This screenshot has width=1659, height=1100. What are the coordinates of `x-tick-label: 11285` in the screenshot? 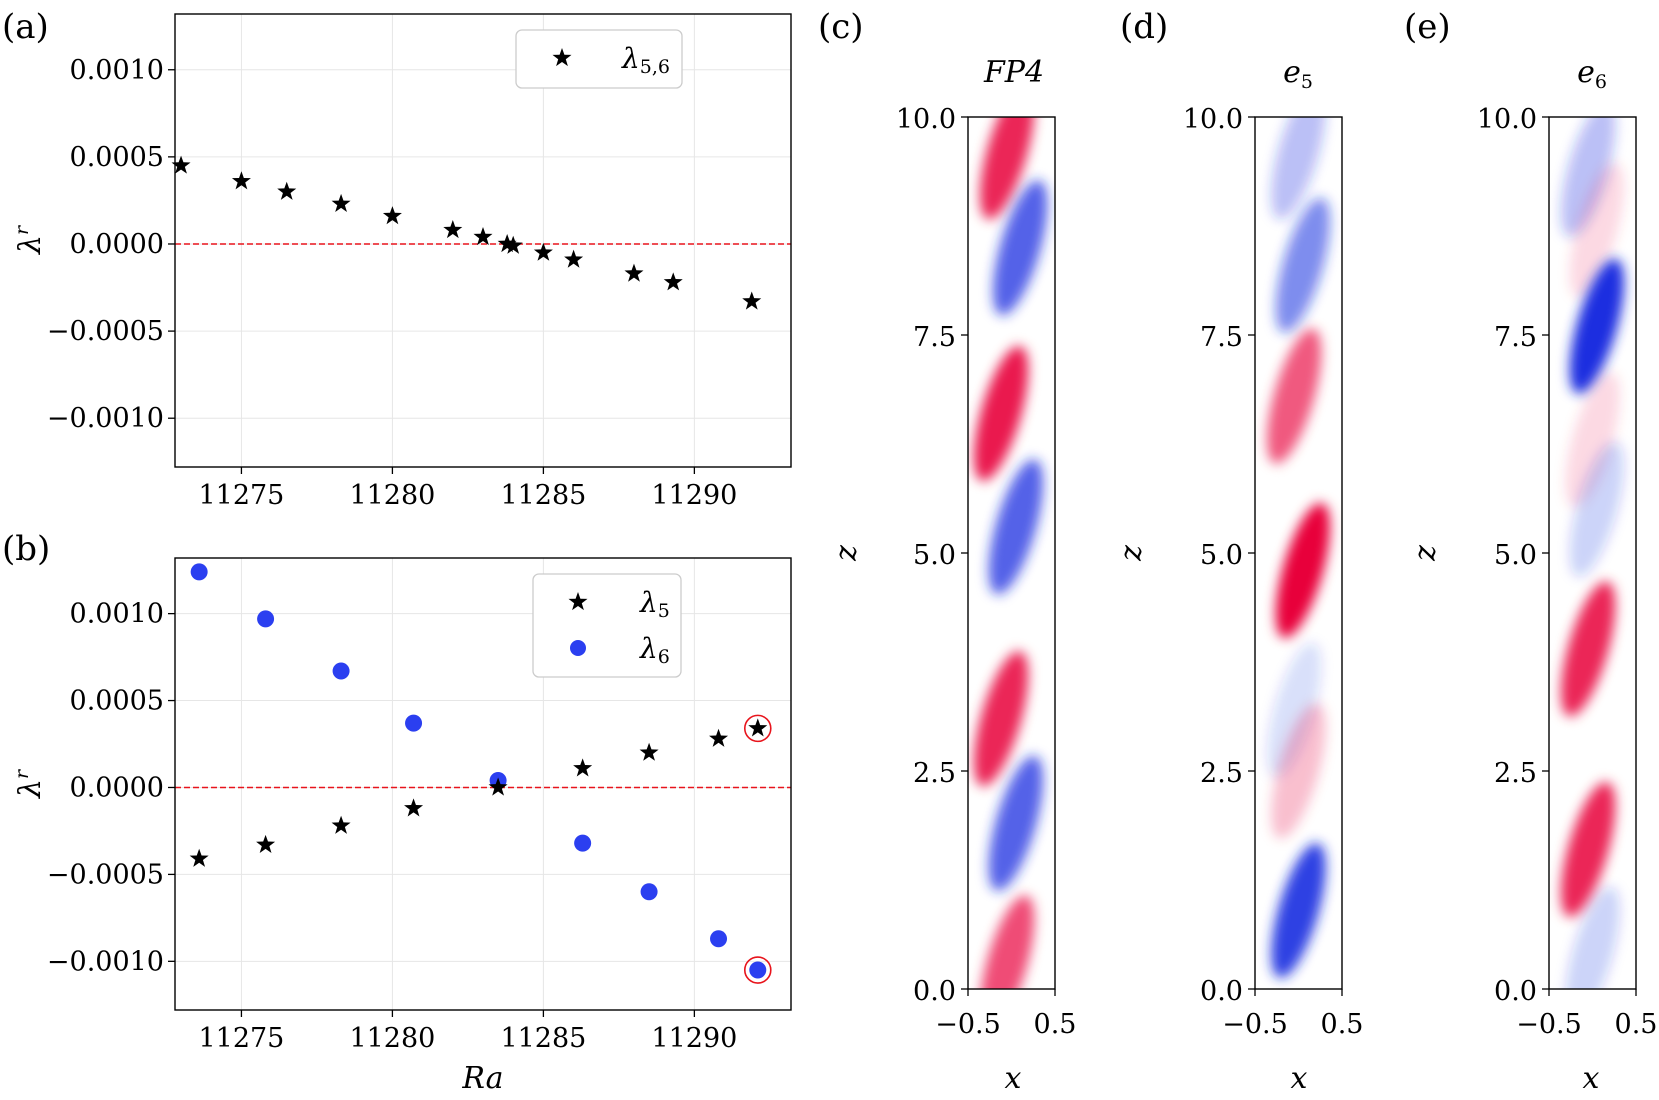 It's located at (543, 495).